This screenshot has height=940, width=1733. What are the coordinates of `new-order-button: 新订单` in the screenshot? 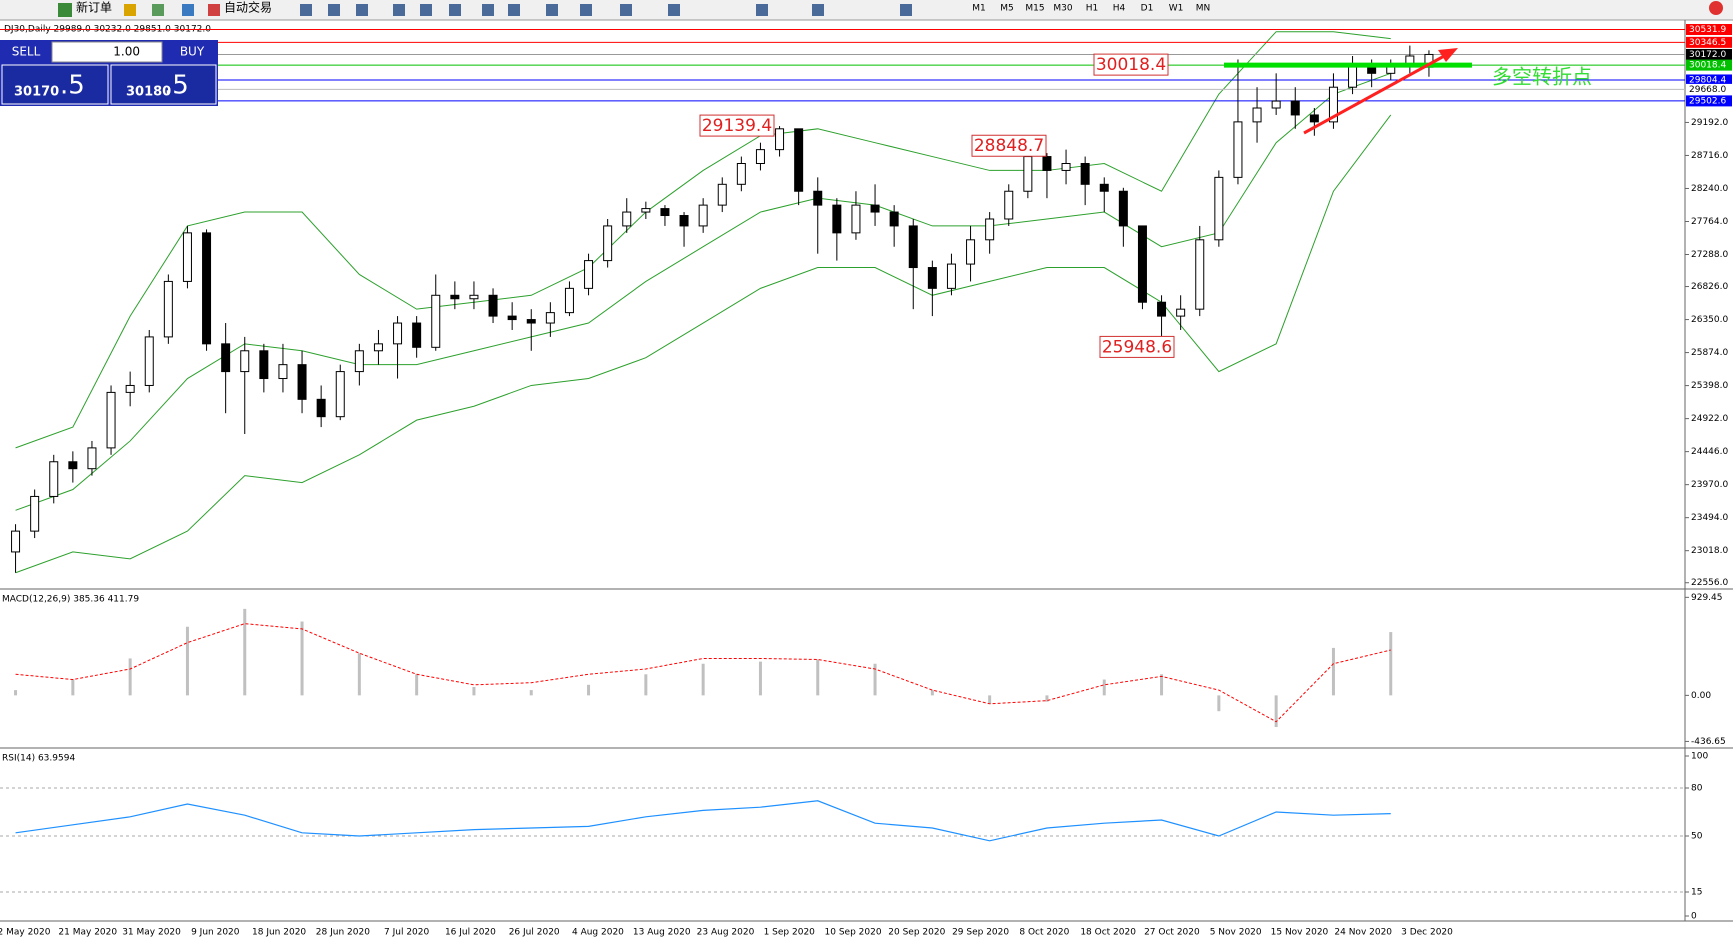 It's located at (94, 7).